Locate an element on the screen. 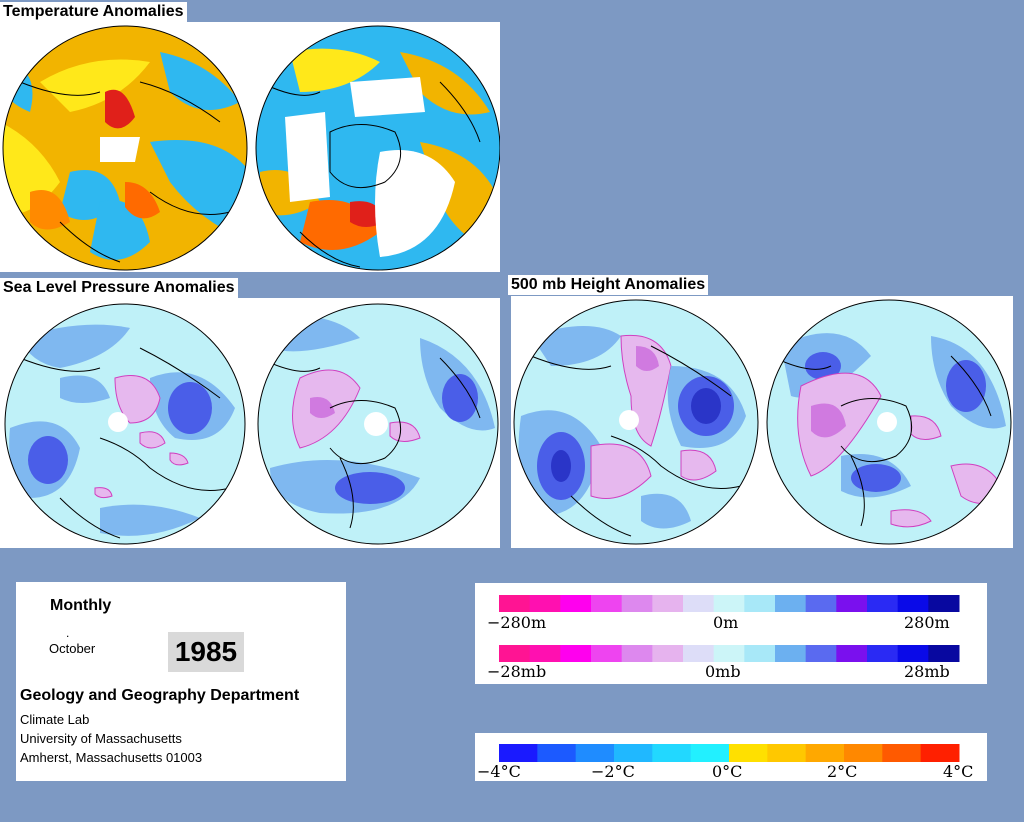 This screenshot has width=1024, height=822. southern-hemisphere-slp-map is located at coordinates (378, 424).